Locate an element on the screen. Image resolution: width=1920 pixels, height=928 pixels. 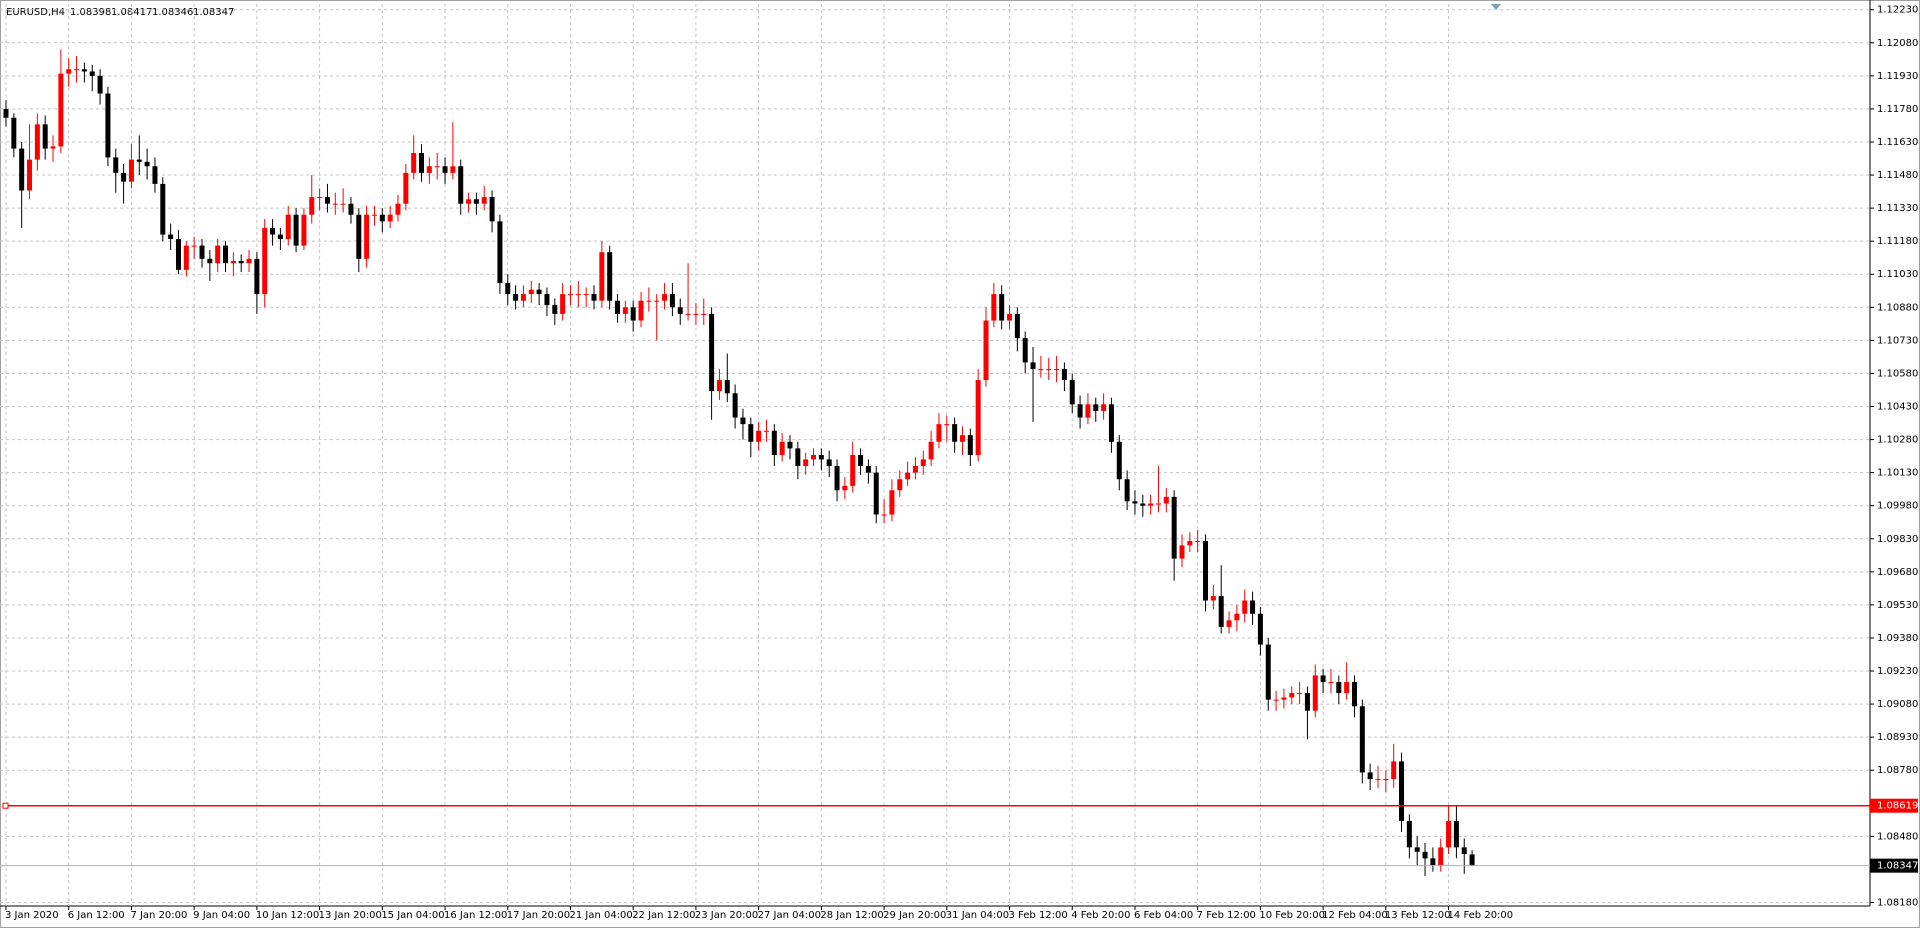
y-tick-label: 1.11780 is located at coordinates (1897, 109).